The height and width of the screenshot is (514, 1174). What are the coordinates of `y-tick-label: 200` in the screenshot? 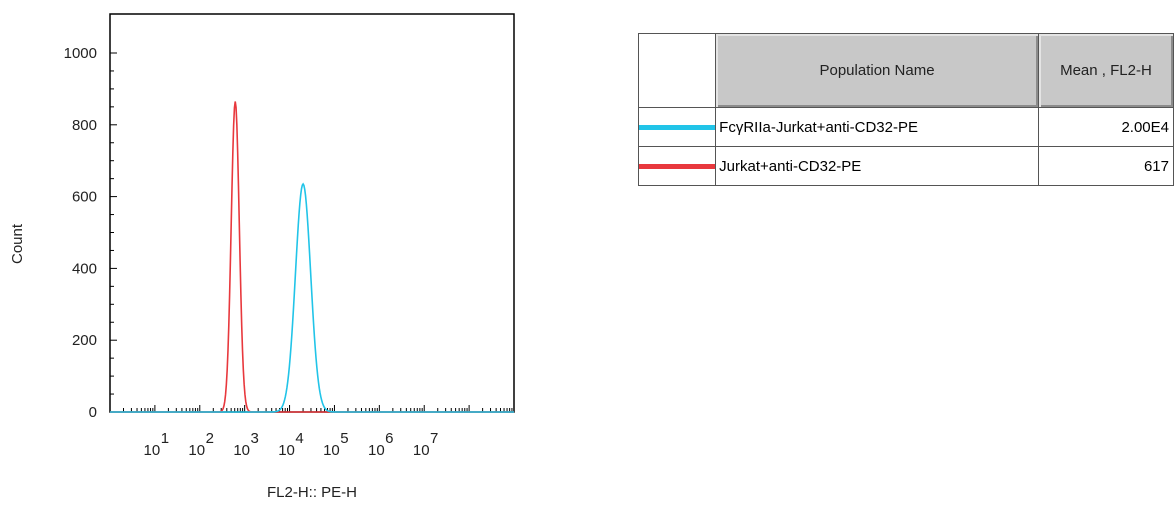 It's located at (84, 340).